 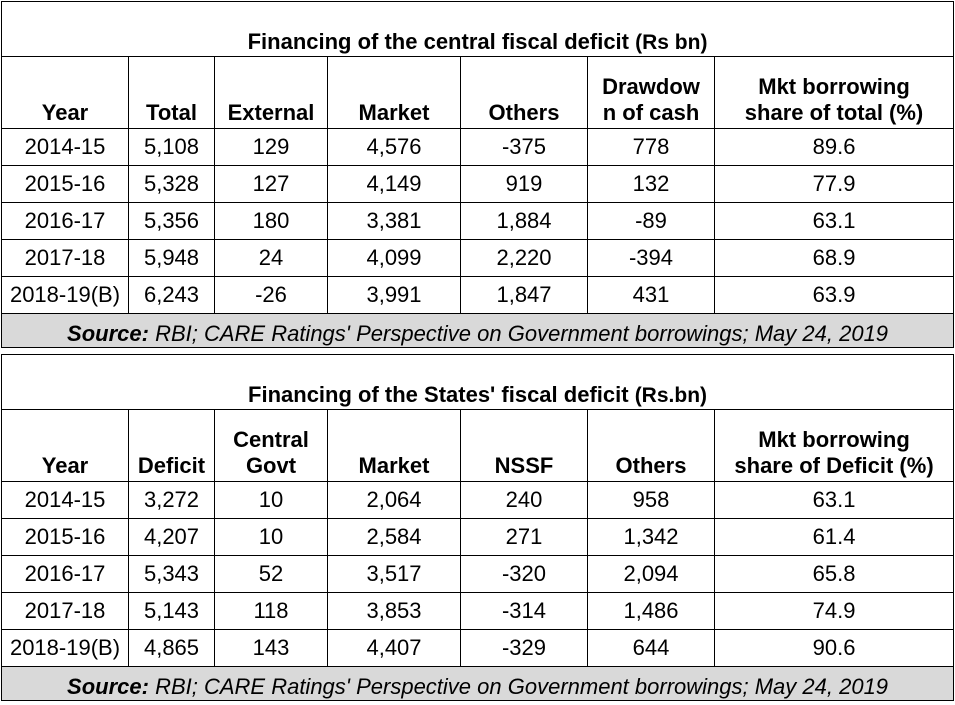 What do you see at coordinates (171, 92) in the screenshot?
I see `column-header: Total` at bounding box center [171, 92].